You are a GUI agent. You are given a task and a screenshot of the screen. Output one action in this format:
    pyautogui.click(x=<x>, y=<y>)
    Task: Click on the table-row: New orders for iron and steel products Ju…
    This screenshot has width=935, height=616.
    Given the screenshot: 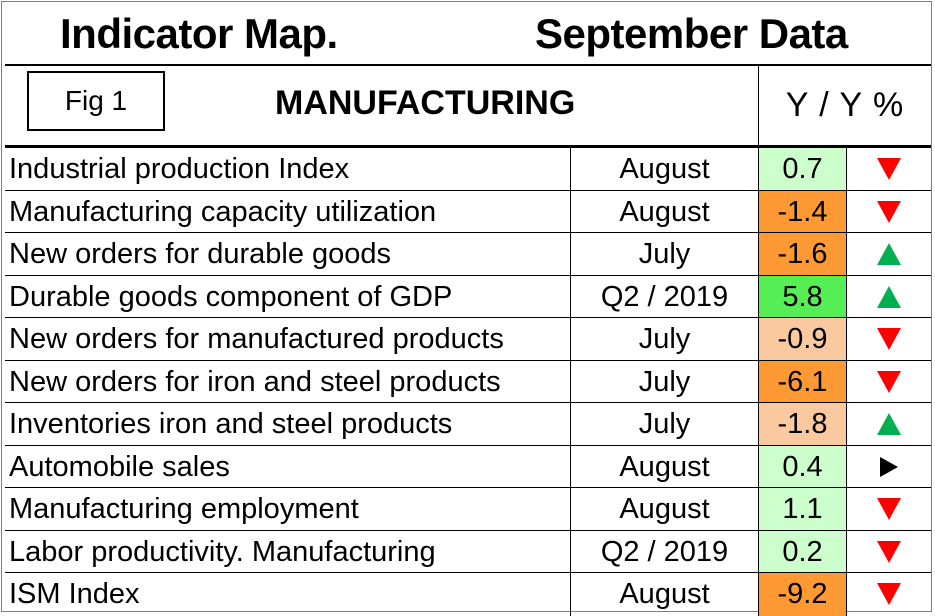 What is the action you would take?
    pyautogui.click(x=468, y=381)
    